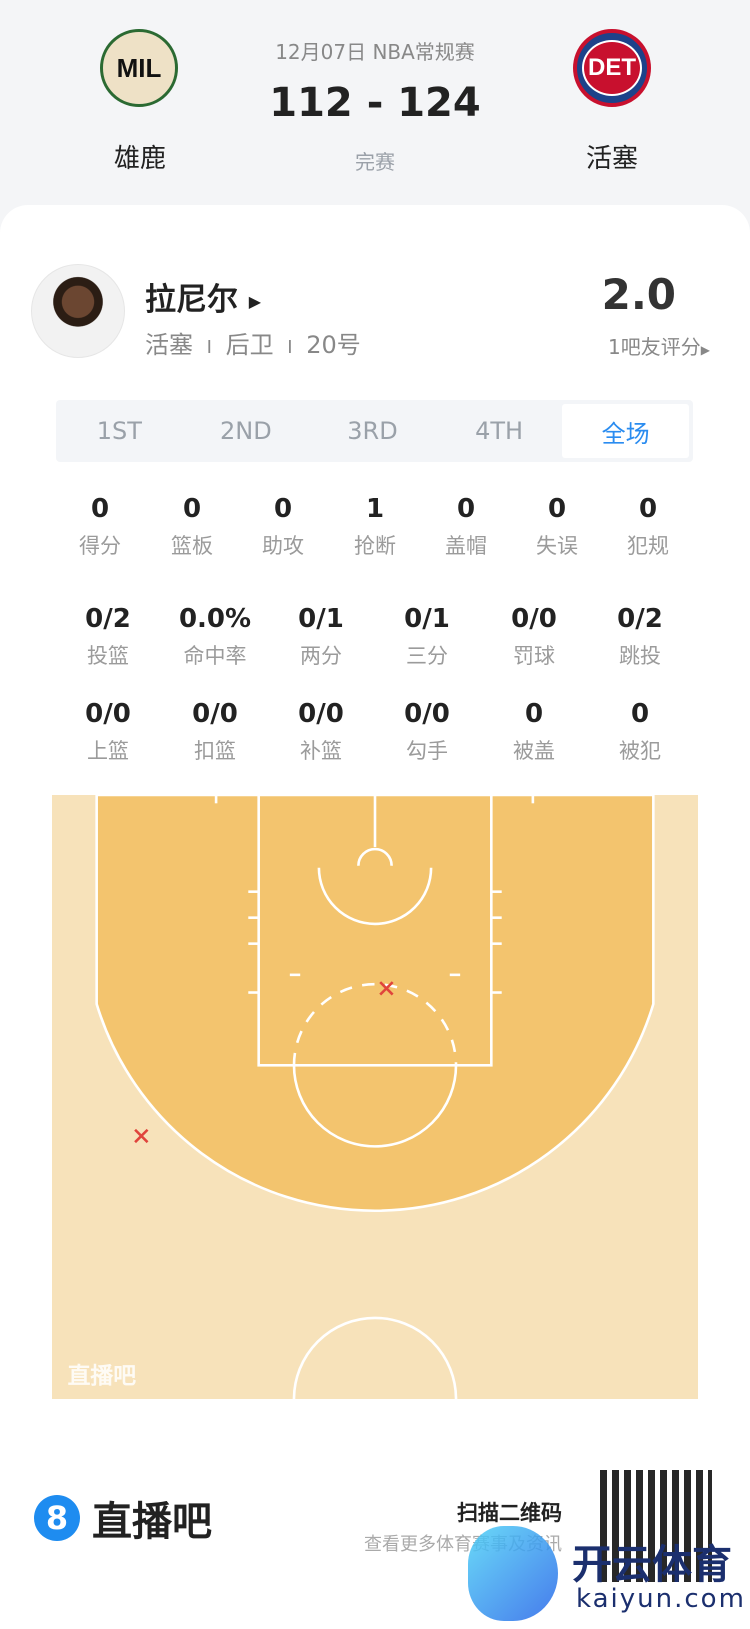 The width and height of the screenshot is (750, 1629). I want to click on scan-title: 扫描二维码, so click(509, 1513).